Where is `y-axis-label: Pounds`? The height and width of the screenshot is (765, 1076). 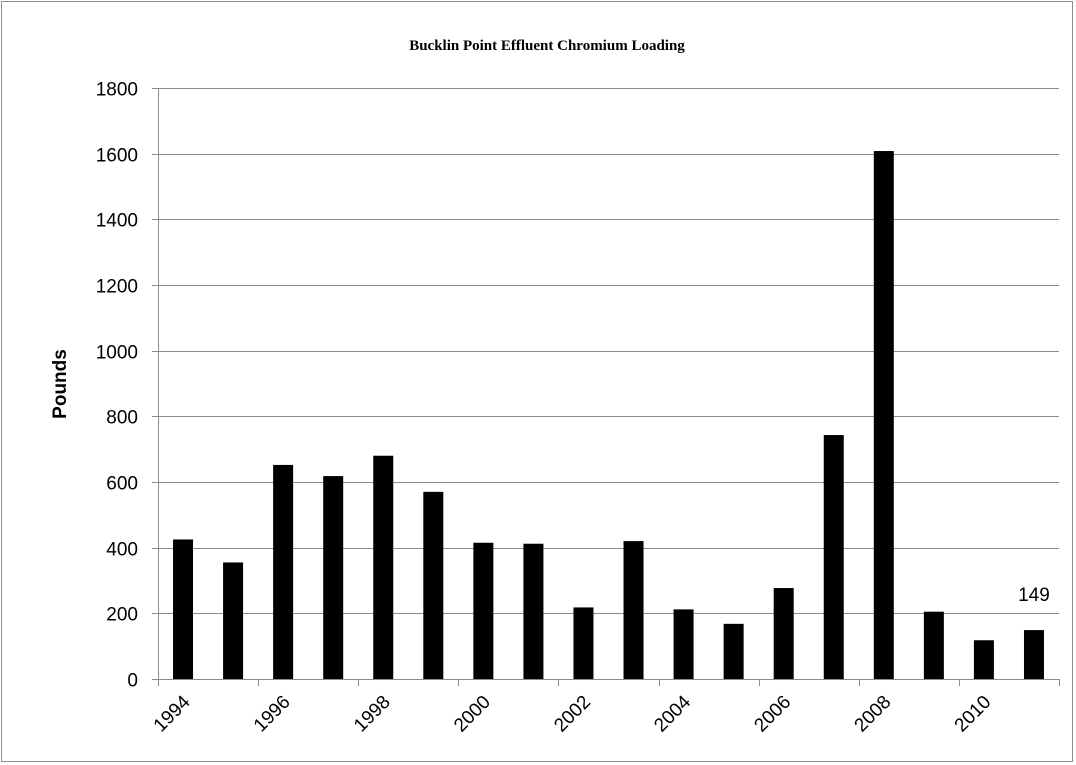 y-axis-label: Pounds is located at coordinates (60, 384).